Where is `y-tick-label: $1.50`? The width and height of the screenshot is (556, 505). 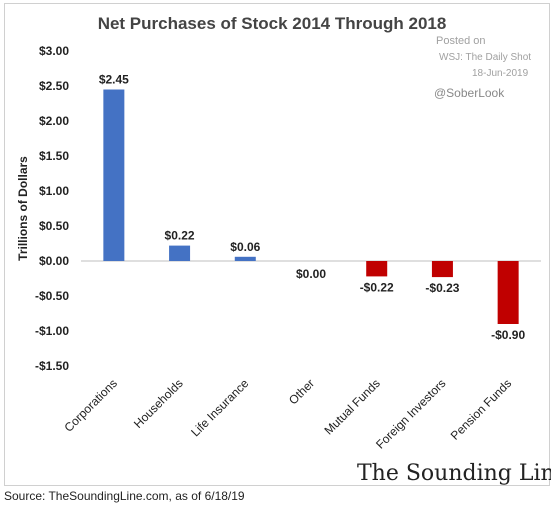
y-tick-label: $1.50 is located at coordinates (54, 156).